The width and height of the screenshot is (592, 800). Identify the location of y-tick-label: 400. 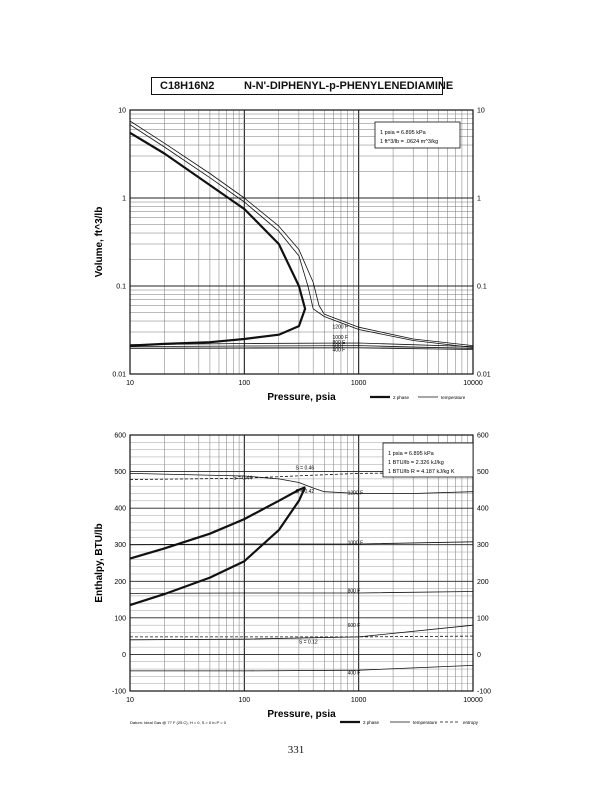
(120, 509).